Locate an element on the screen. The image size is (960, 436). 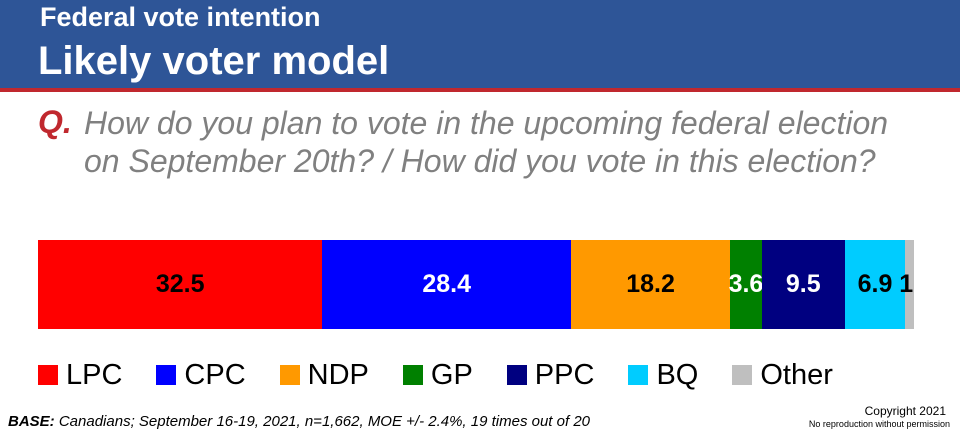
legend-label-ppc: PPC is located at coordinates (564, 374).